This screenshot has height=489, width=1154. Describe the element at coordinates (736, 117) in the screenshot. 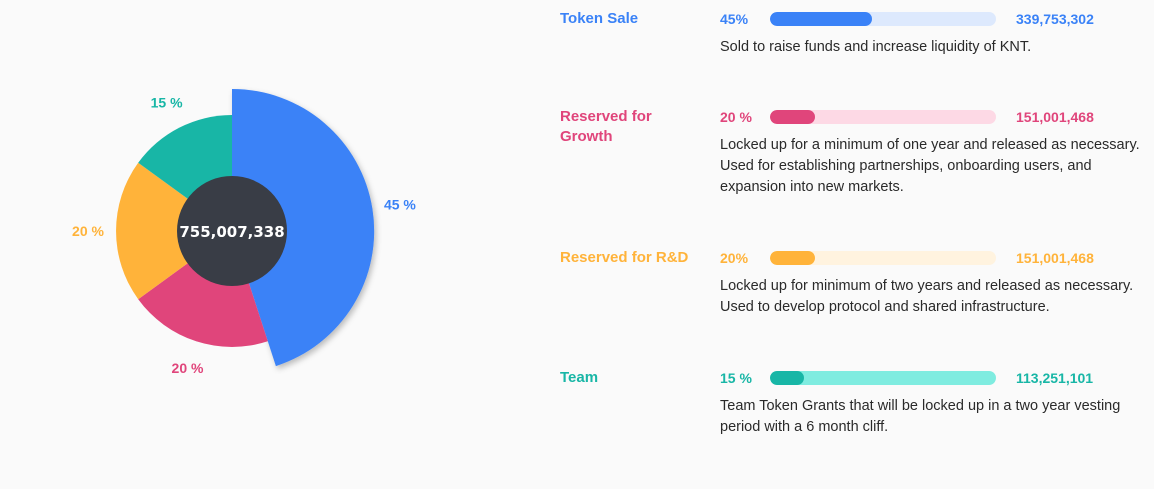

I see `allocation-percent: 20 %` at that location.